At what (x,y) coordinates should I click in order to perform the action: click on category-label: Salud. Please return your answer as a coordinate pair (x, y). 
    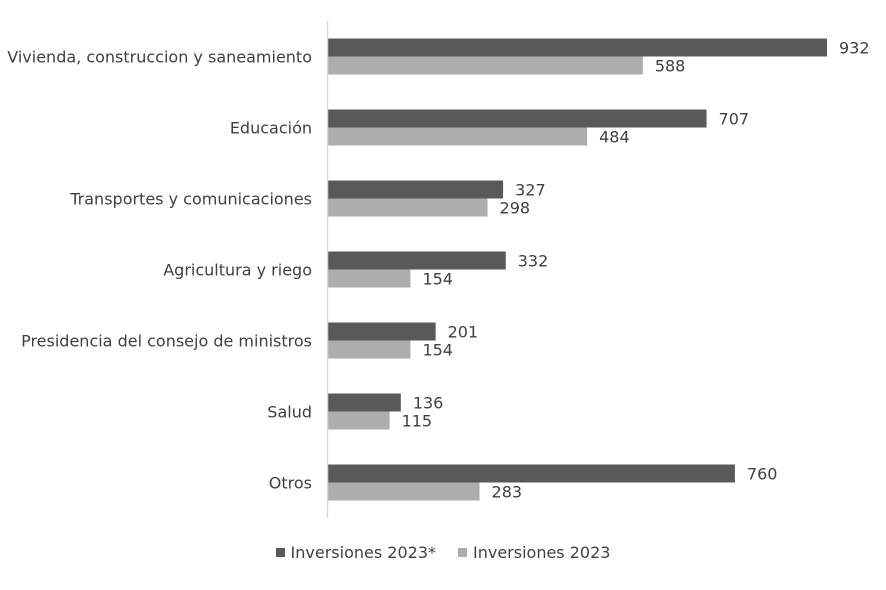
    Looking at the image, I should click on (289, 412).